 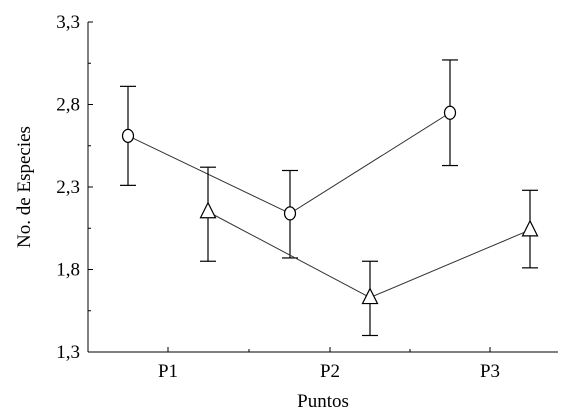 I want to click on y-tick-label: 2,8, so click(x=68, y=105).